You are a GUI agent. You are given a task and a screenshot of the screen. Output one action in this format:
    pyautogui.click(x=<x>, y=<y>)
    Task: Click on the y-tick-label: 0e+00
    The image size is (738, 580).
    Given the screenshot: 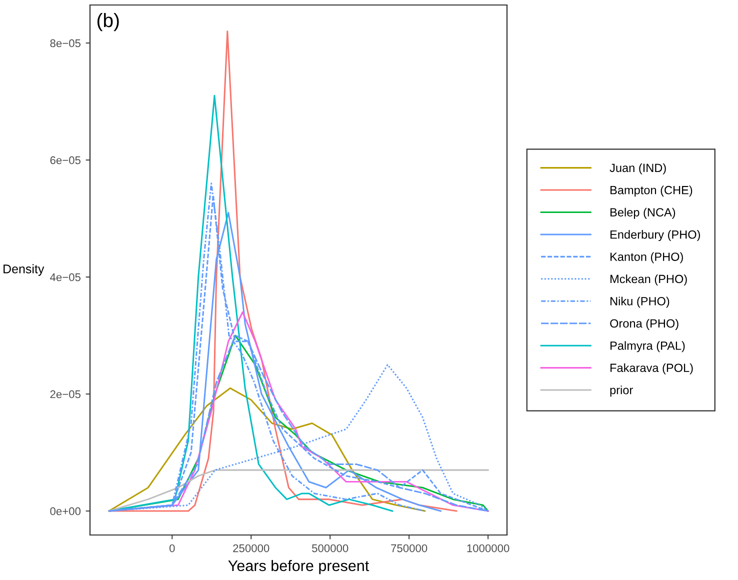 What is the action you would take?
    pyautogui.click(x=65, y=511)
    